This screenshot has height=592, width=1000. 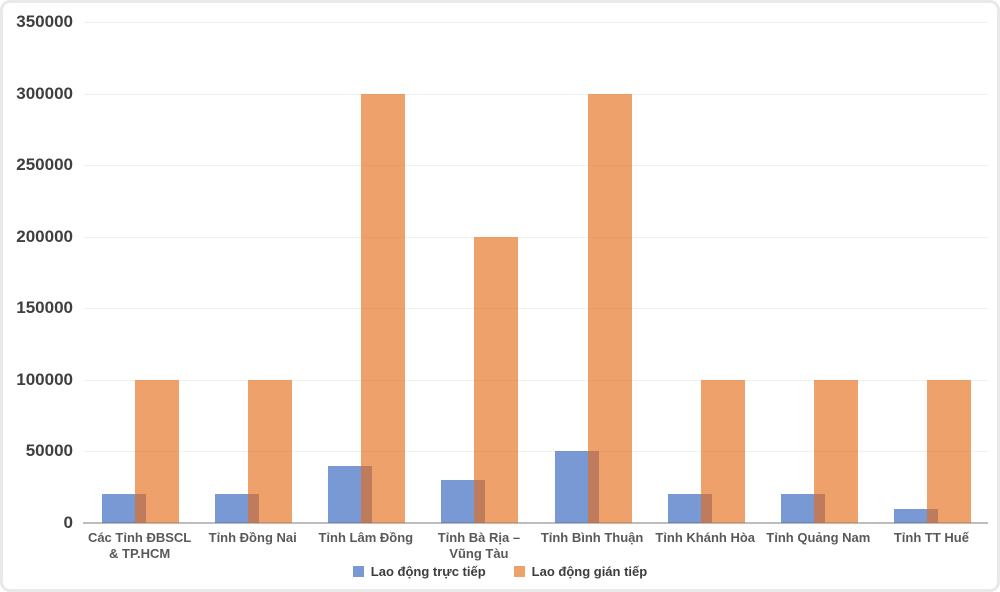 I want to click on x-category-label-7: Tỉnh TT Huế, so click(x=931, y=537).